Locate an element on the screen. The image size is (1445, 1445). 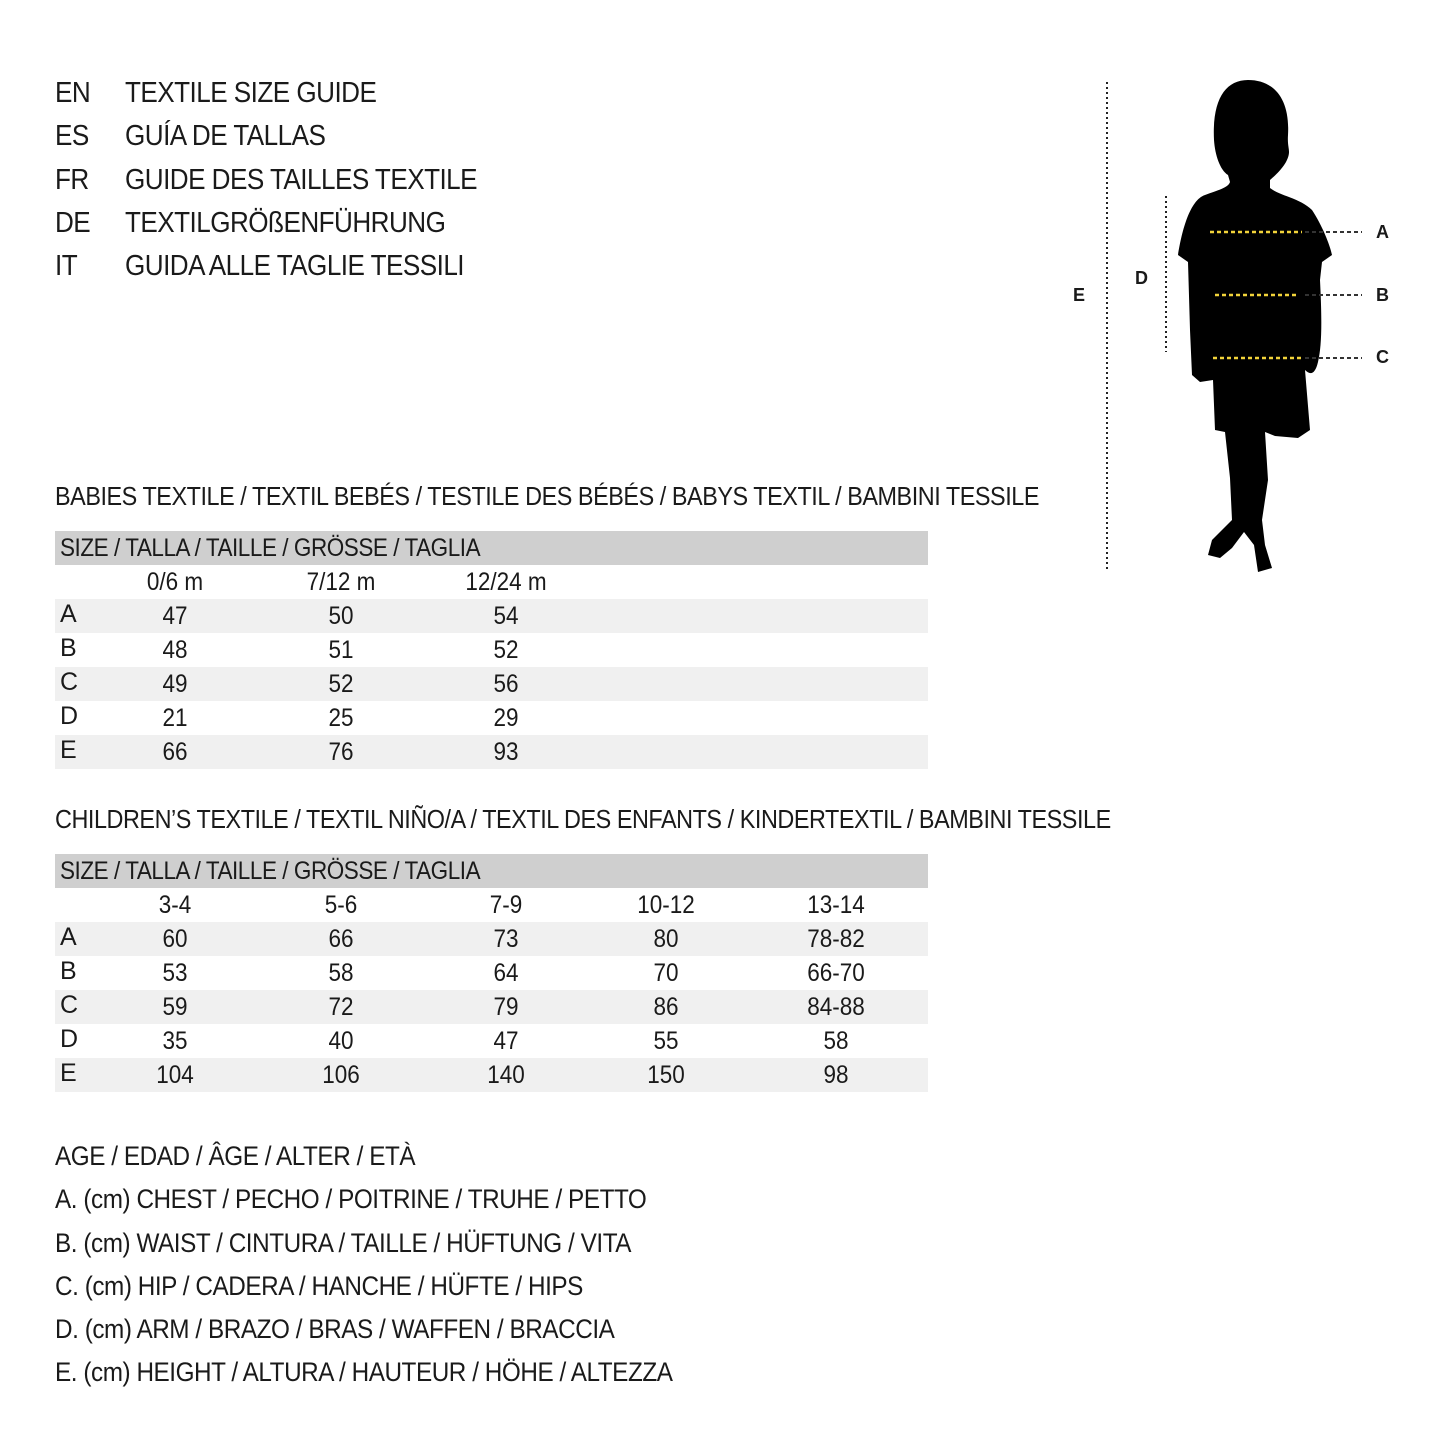
table-cell: 73 is located at coordinates (506, 939).